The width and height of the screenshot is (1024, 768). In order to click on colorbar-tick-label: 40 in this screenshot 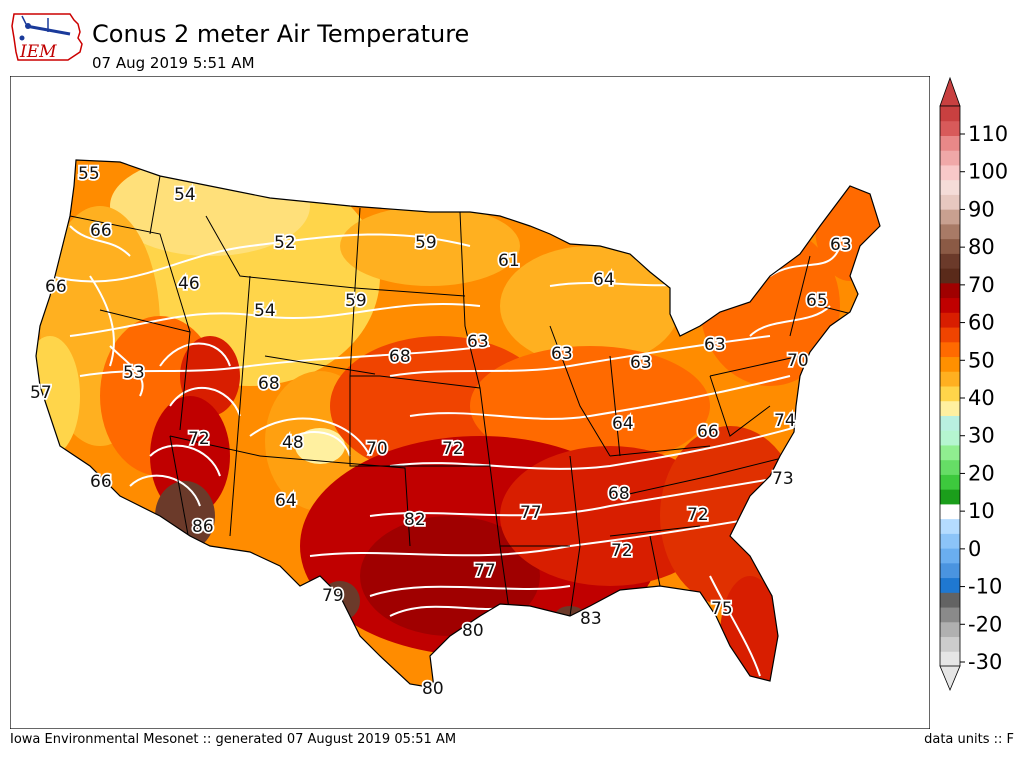, I will do `click(981, 398)`.